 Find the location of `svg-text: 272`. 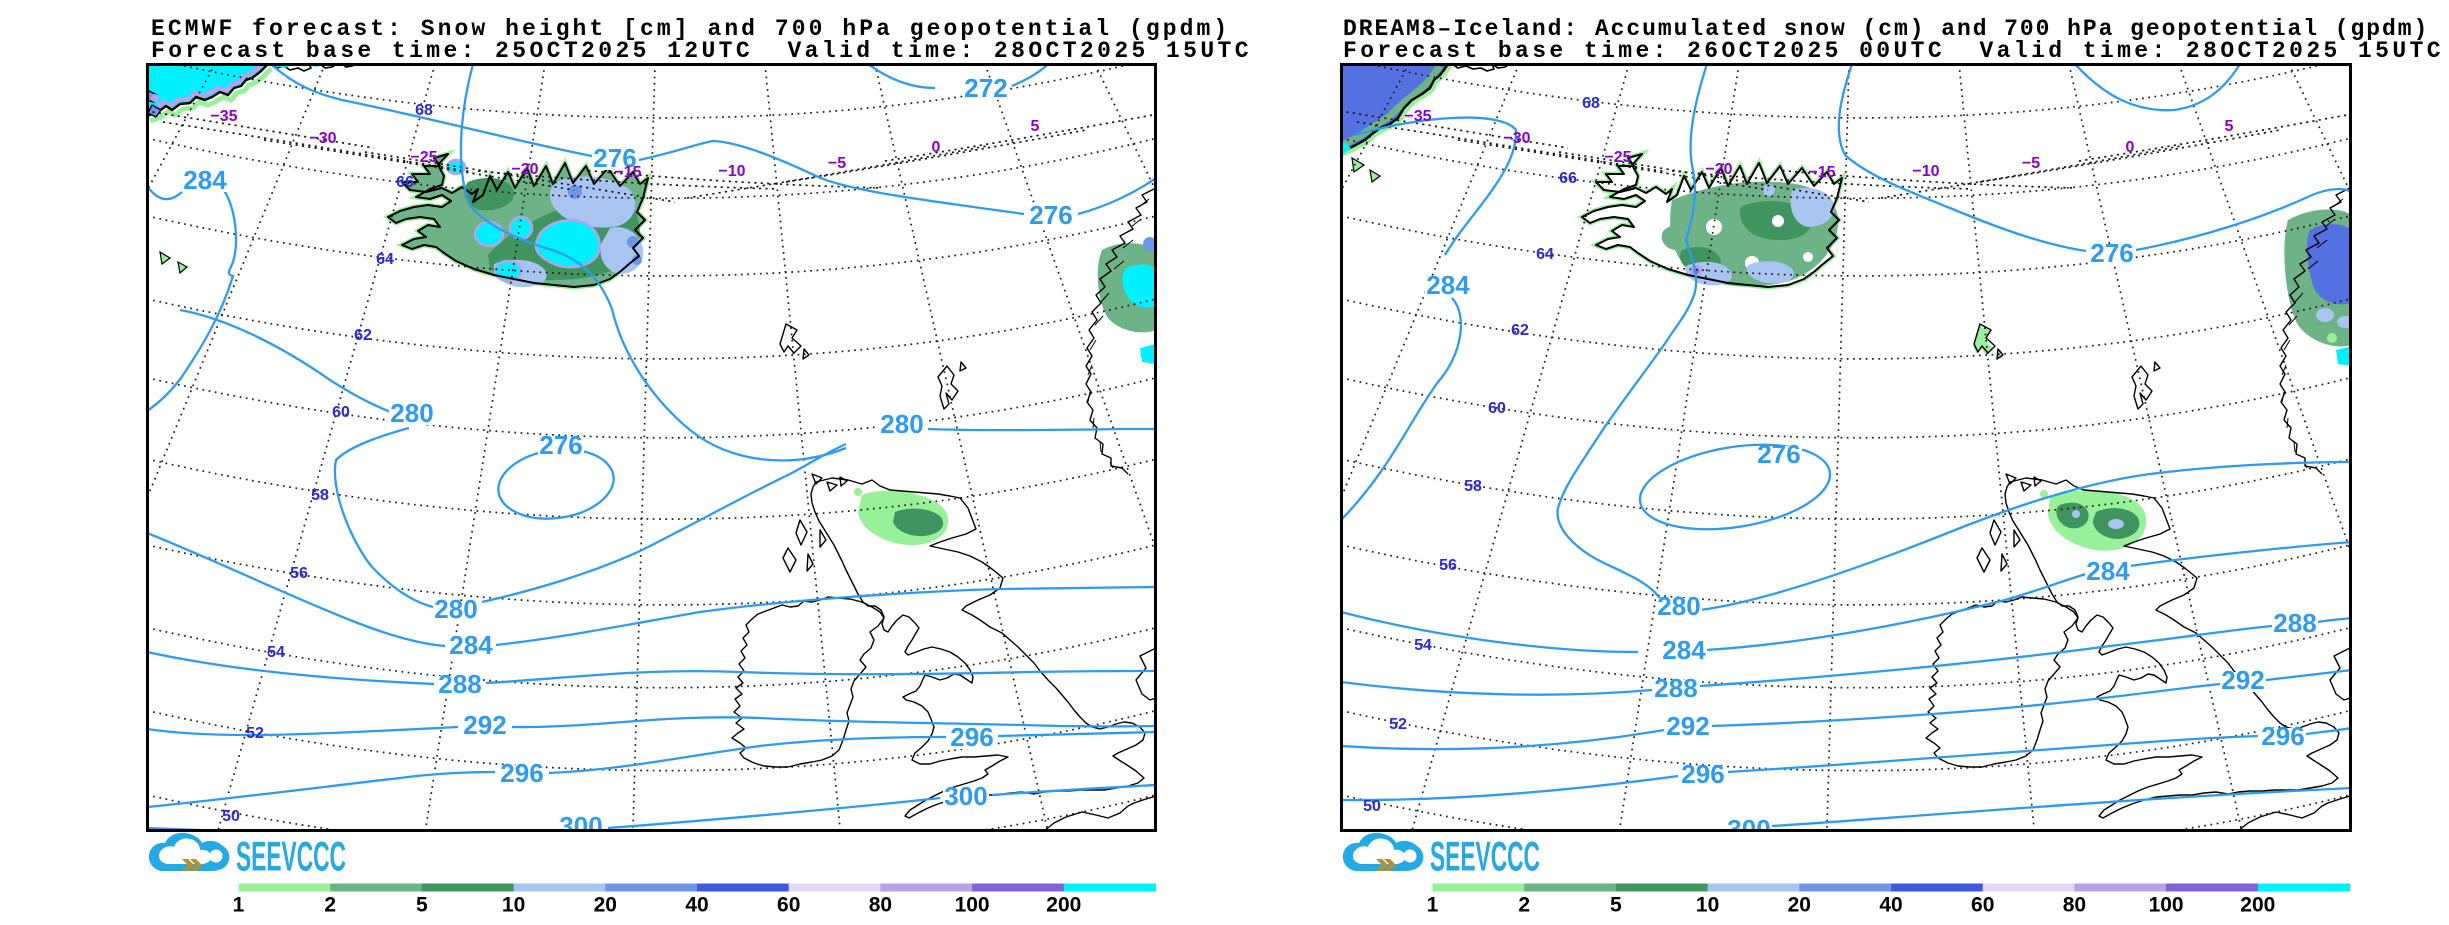

svg-text: 272 is located at coordinates (985, 88).